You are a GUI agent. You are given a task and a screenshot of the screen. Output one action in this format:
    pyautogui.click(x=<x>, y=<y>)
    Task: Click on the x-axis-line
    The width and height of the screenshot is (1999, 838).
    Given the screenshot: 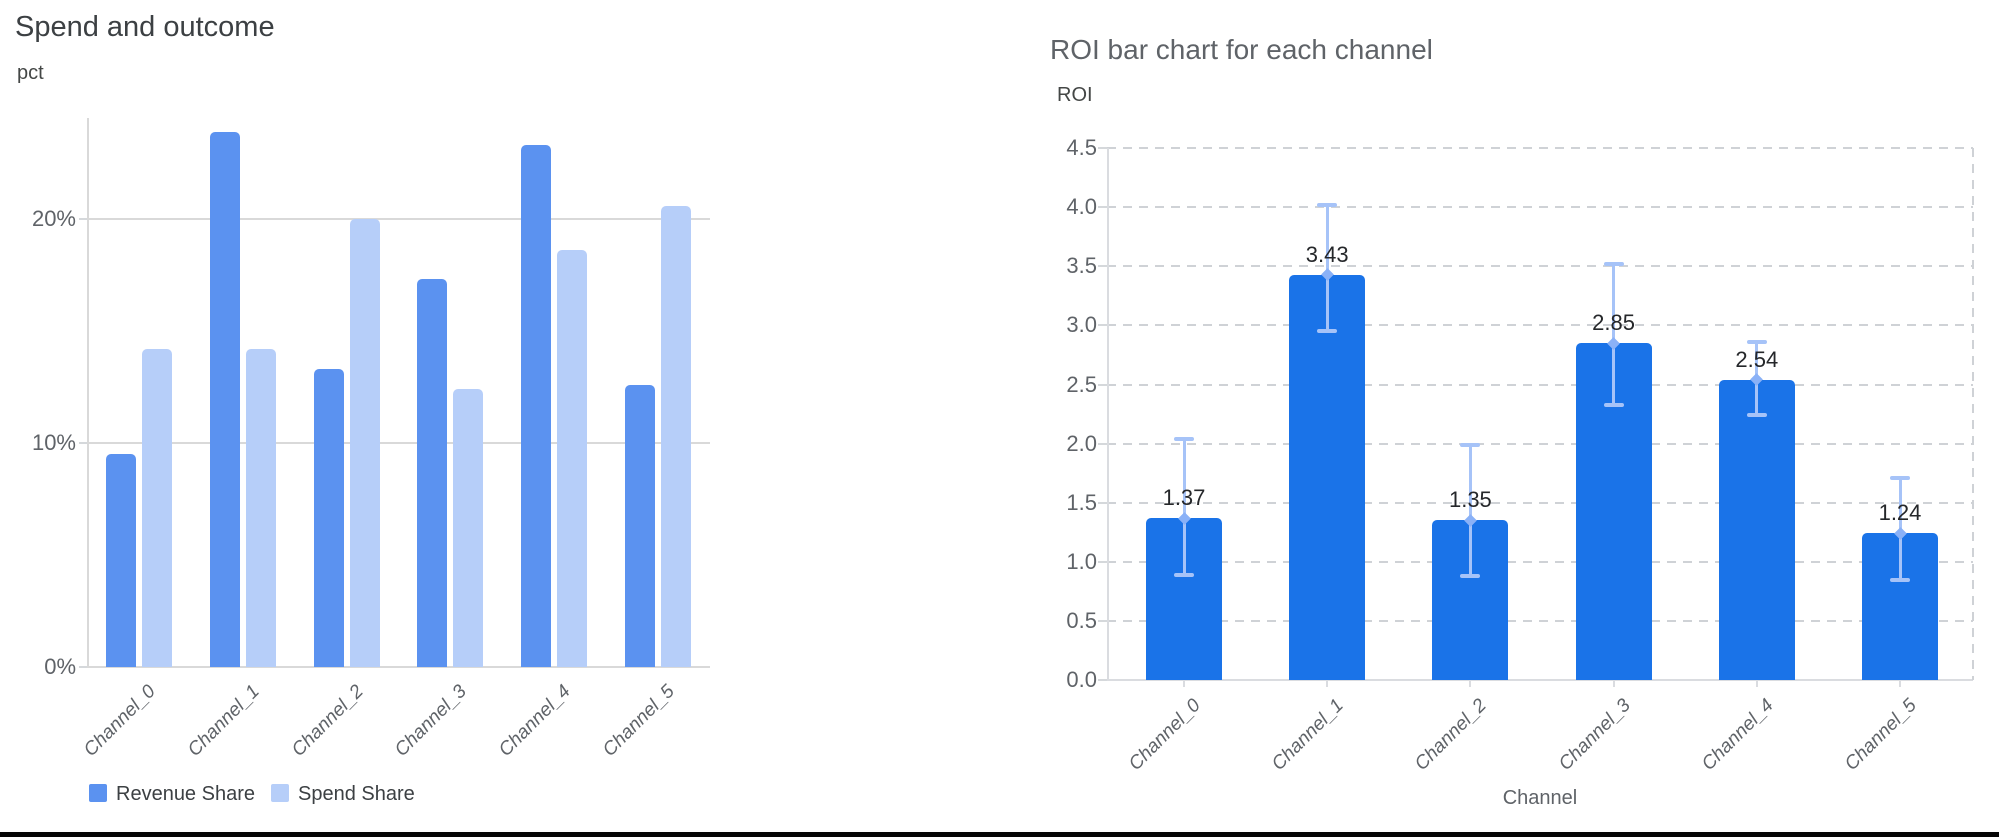 What is the action you would take?
    pyautogui.click(x=1540, y=680)
    